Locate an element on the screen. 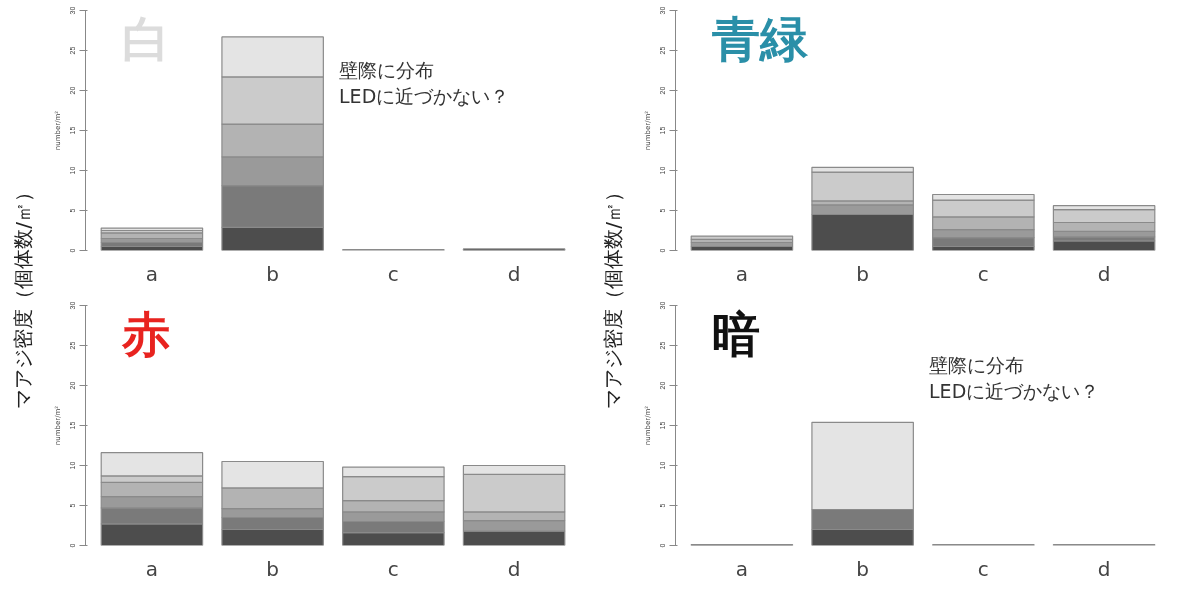 The width and height of the screenshot is (1181, 595). chart-title: 暗 is located at coordinates (735, 333).